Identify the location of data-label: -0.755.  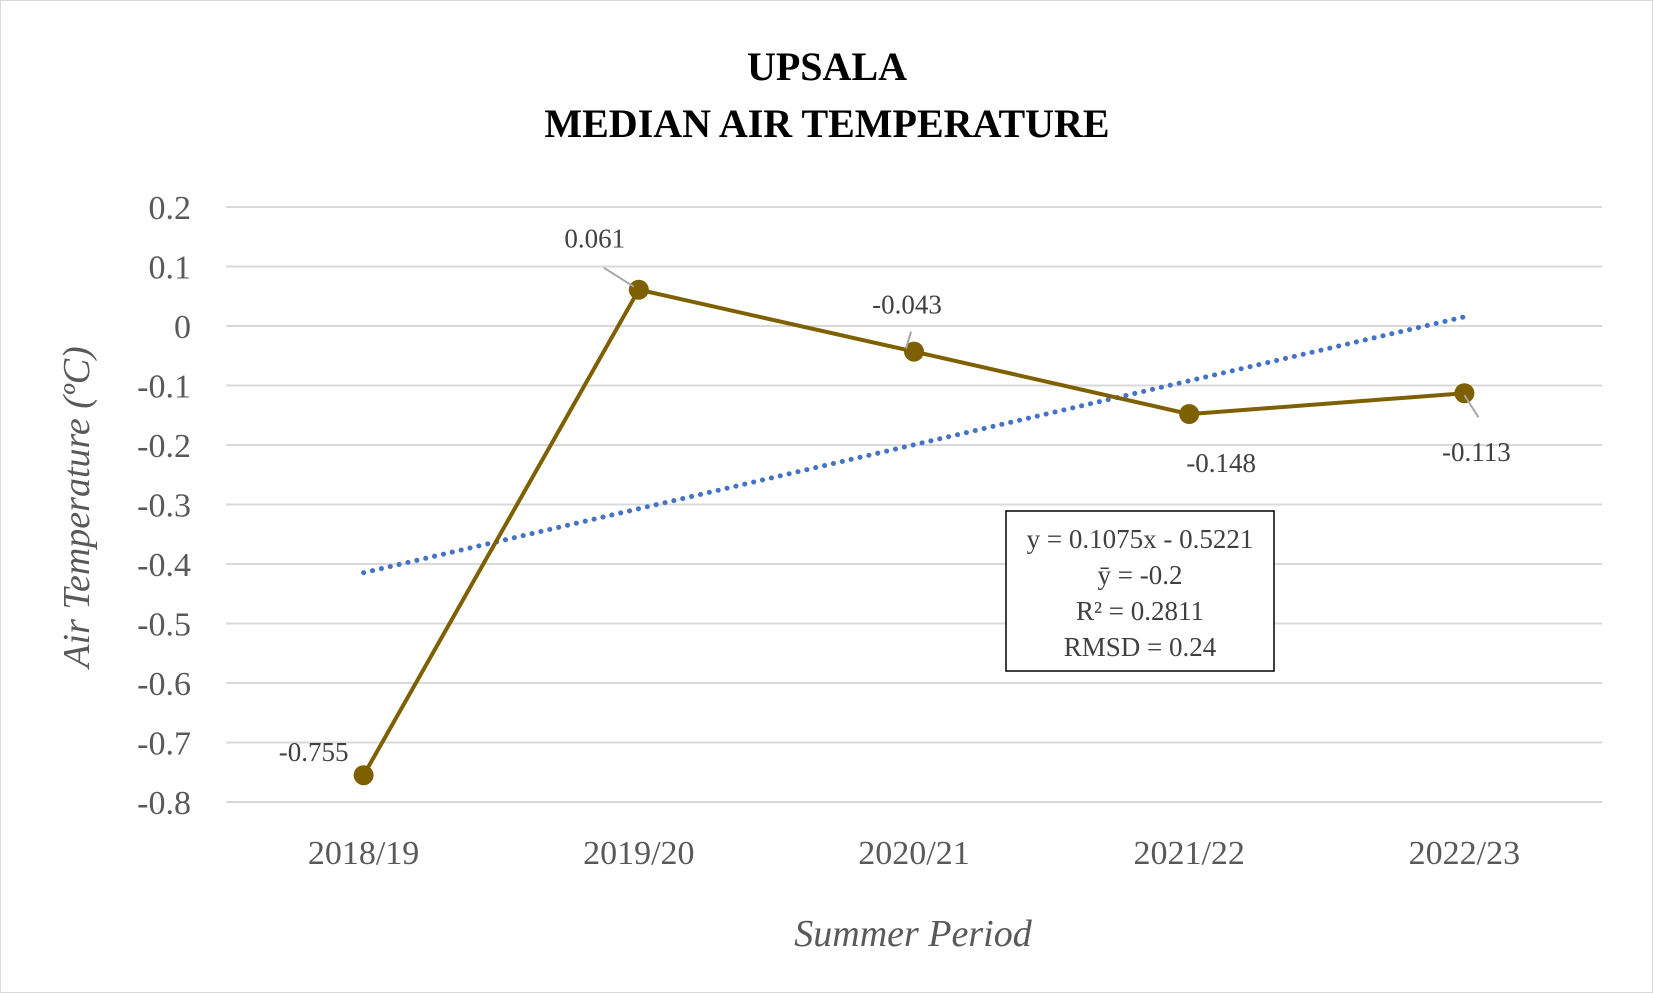
(314, 752).